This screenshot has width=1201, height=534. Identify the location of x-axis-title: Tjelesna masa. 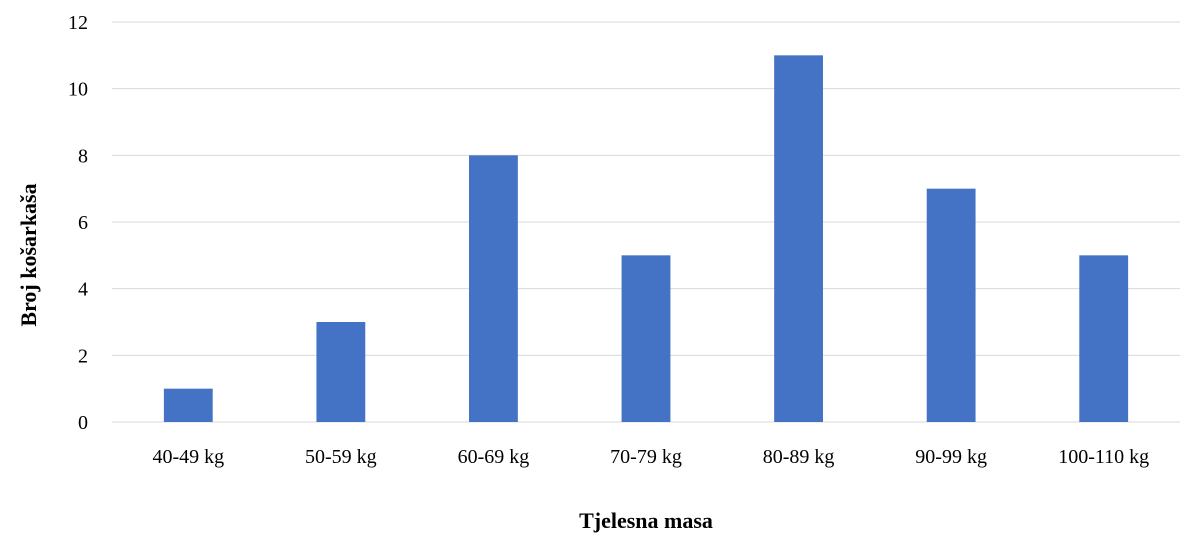
(646, 520).